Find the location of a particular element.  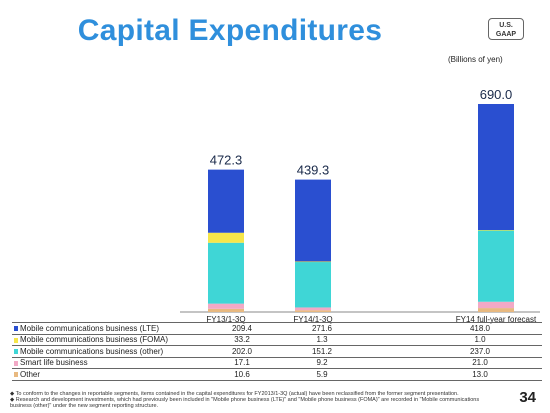

category-label-3: FY14 full-year forecast is located at coordinates (496, 319).